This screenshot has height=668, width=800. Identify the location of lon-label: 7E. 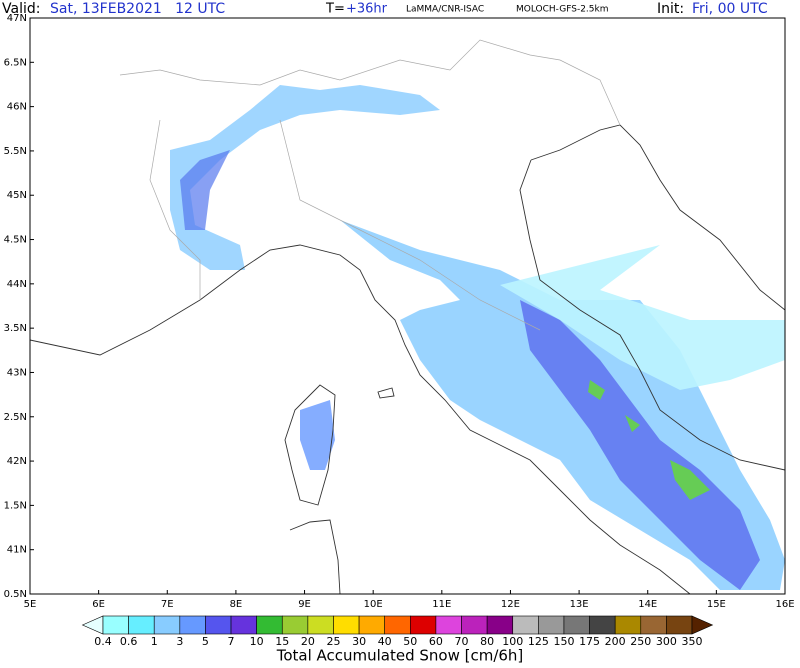
(167, 604).